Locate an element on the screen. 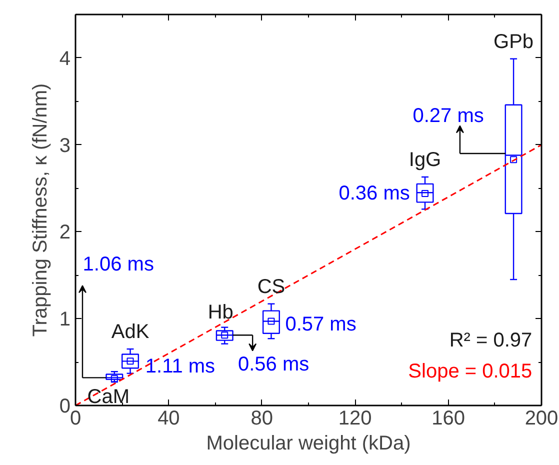  annotation: Hb is located at coordinates (221, 312).